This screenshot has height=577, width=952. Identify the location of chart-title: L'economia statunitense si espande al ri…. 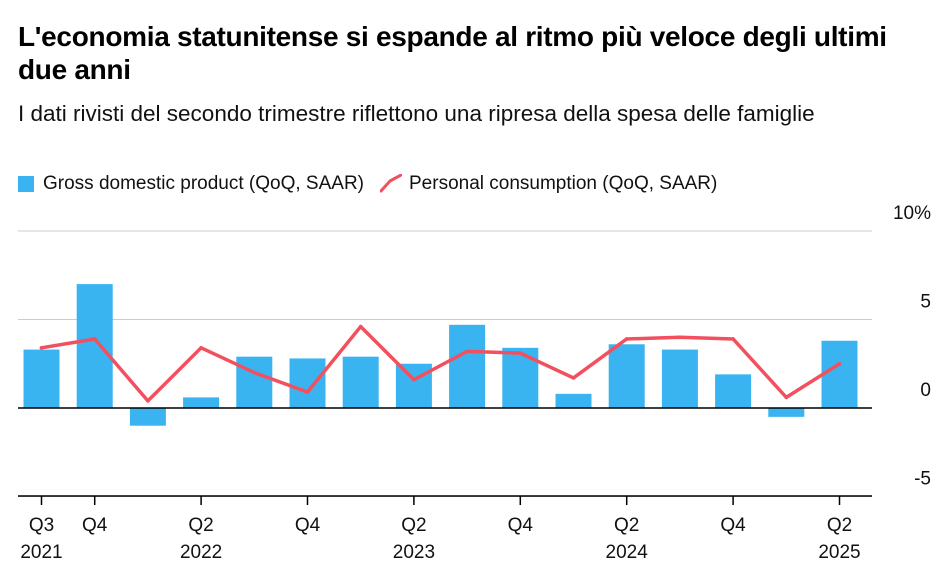
(452, 53).